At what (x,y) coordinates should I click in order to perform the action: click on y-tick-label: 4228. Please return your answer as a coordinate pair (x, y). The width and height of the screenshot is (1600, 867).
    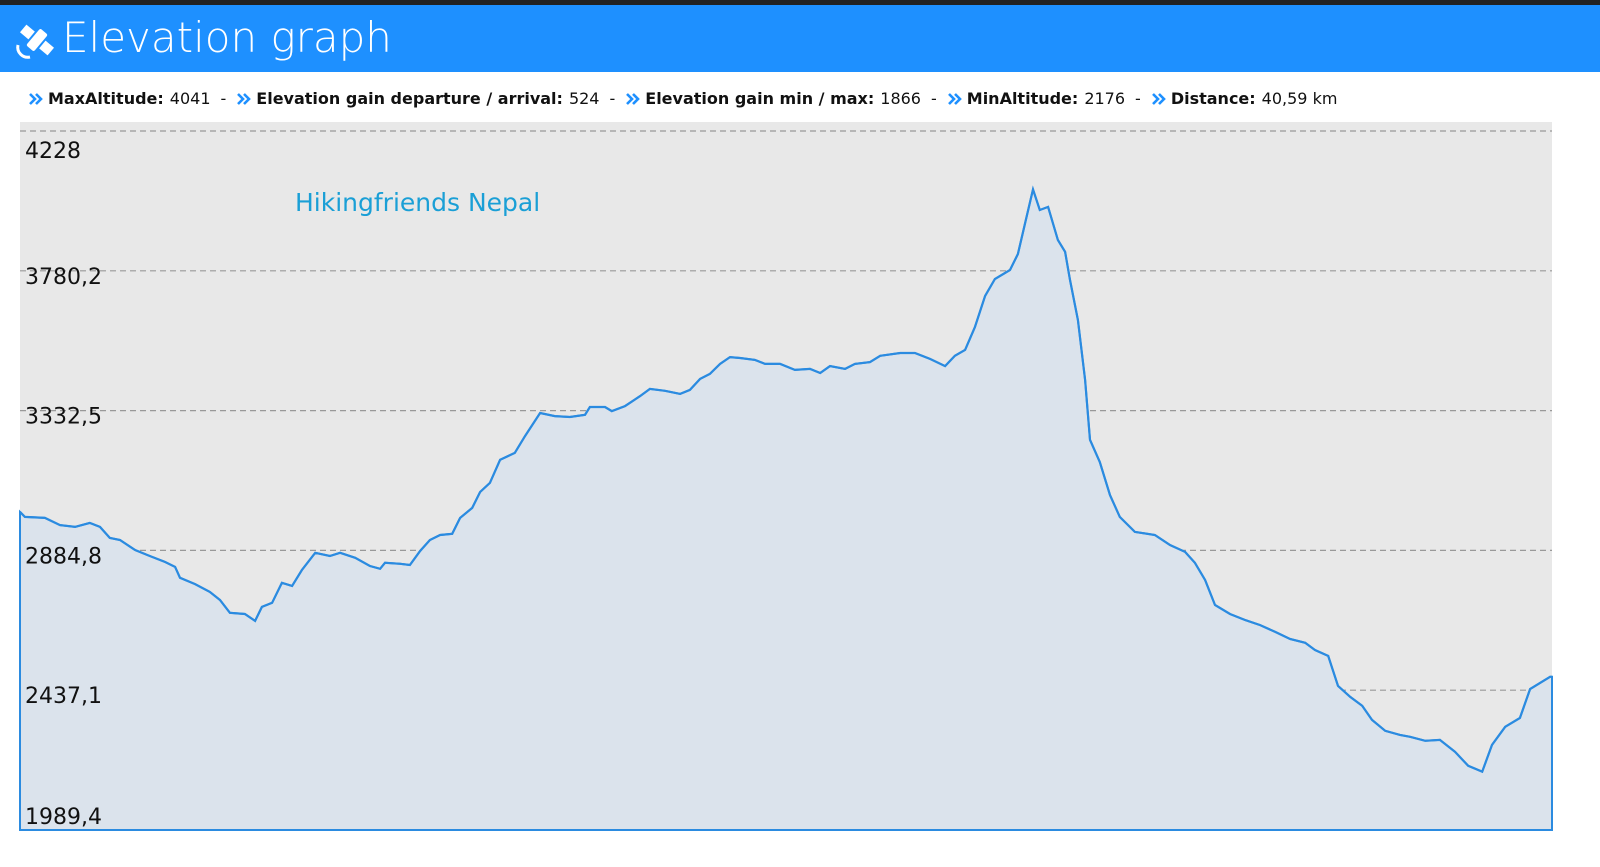
    Looking at the image, I should click on (53, 151).